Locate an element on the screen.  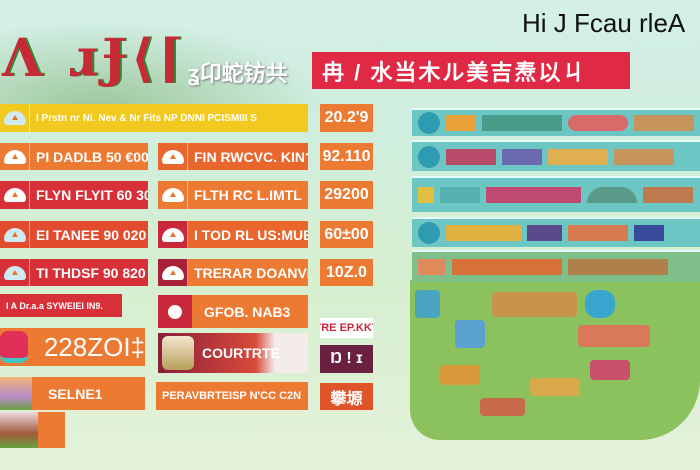
big-number: 228ZOI‡ is located at coordinates (94, 346).